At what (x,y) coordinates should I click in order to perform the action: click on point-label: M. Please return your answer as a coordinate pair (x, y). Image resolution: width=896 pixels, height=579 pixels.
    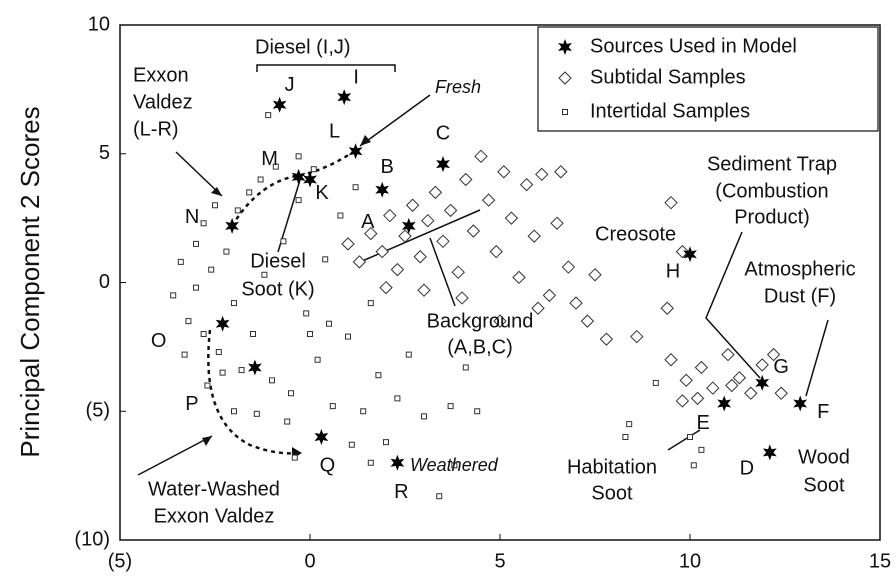
    Looking at the image, I should click on (269, 159).